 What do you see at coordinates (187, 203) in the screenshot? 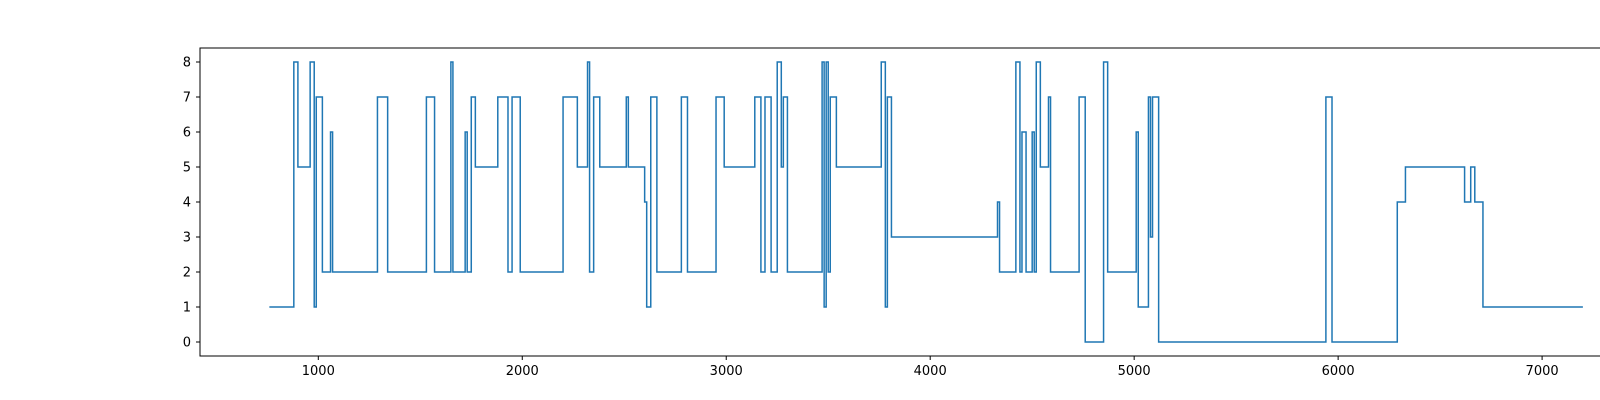
I see `y-tick-label: 4` at bounding box center [187, 203].